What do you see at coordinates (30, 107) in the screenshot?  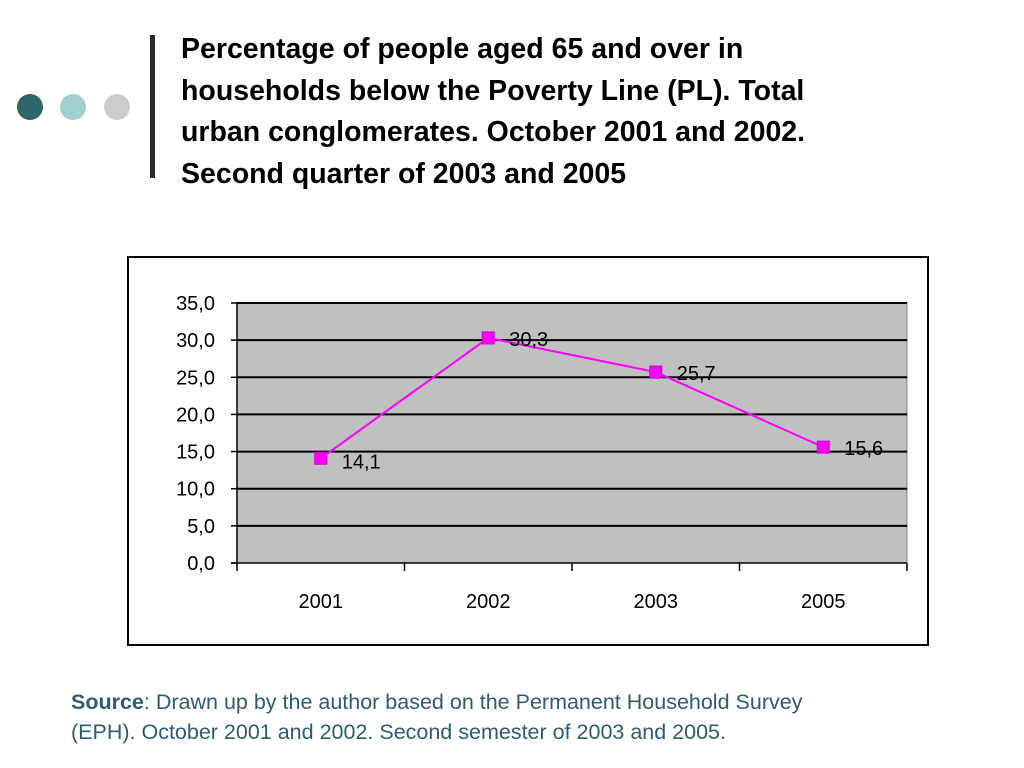 I see `decor-dot-dark` at bounding box center [30, 107].